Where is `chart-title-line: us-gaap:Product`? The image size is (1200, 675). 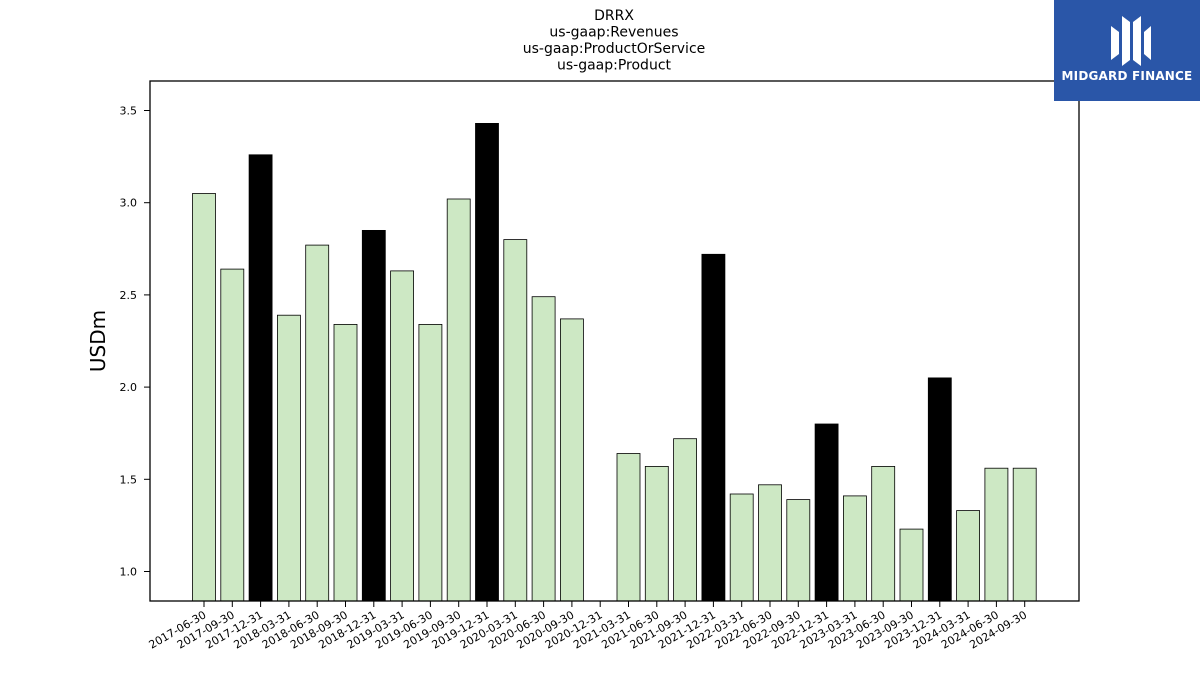
chart-title-line: us-gaap:Product is located at coordinates (614, 66).